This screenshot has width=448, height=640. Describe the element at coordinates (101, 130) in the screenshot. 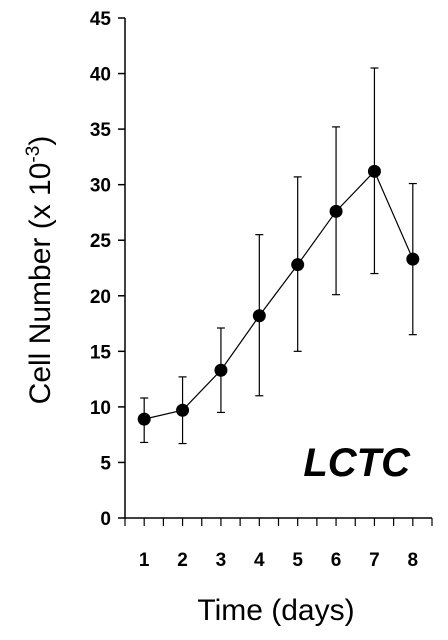

I see `y-tick-label: 35` at that location.